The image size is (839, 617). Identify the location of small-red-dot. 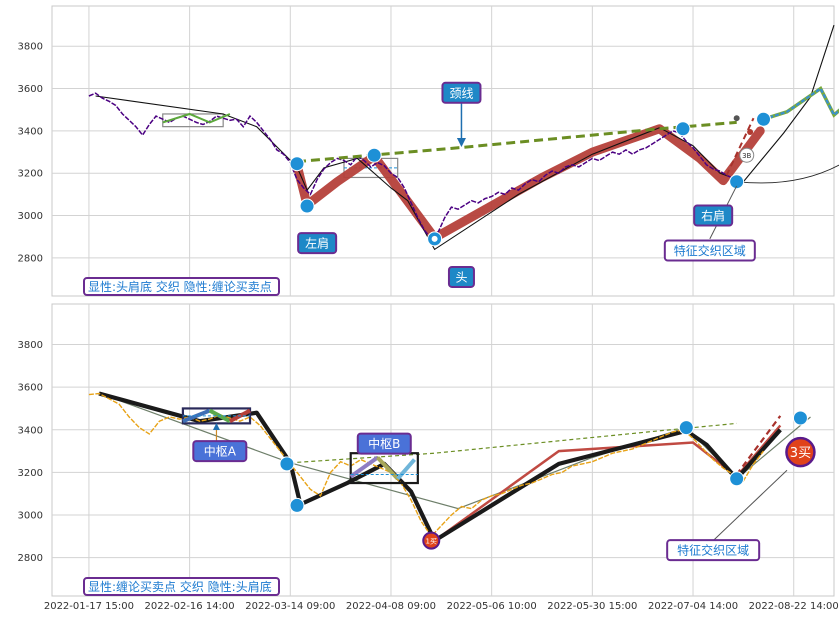
(750, 131).